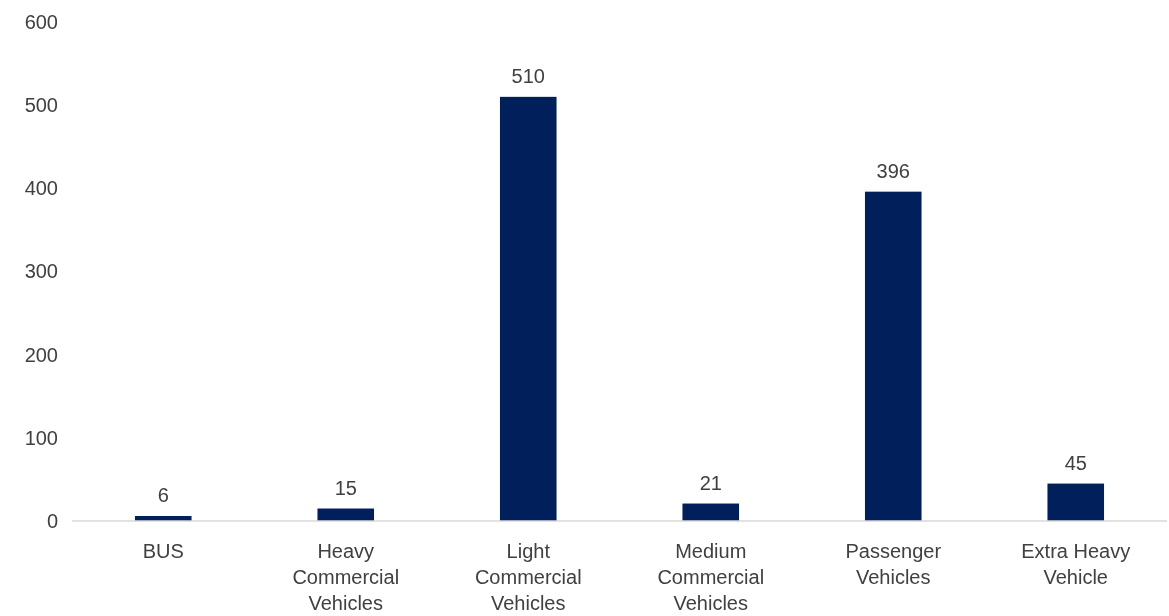 This screenshot has width=1169, height=616. I want to click on y-tick-label: 400, so click(41, 188).